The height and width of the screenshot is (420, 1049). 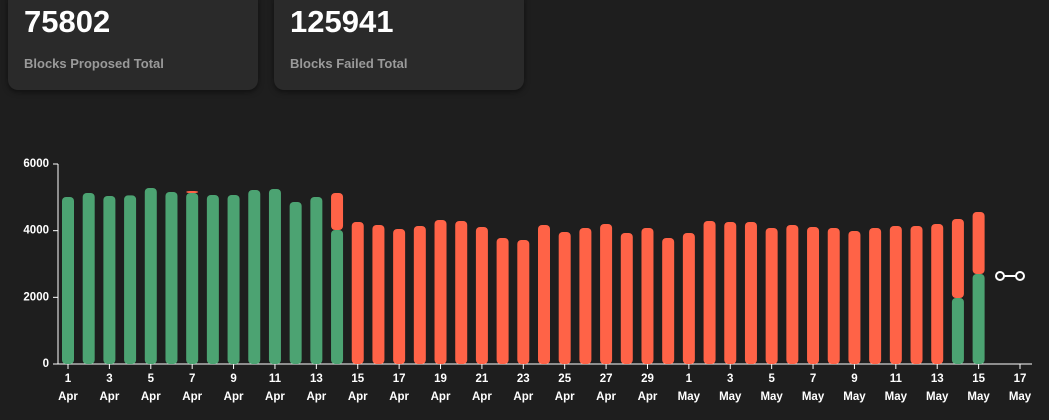 What do you see at coordinates (648, 388) in the screenshot?
I see `x-tick-label: 29 Apr` at bounding box center [648, 388].